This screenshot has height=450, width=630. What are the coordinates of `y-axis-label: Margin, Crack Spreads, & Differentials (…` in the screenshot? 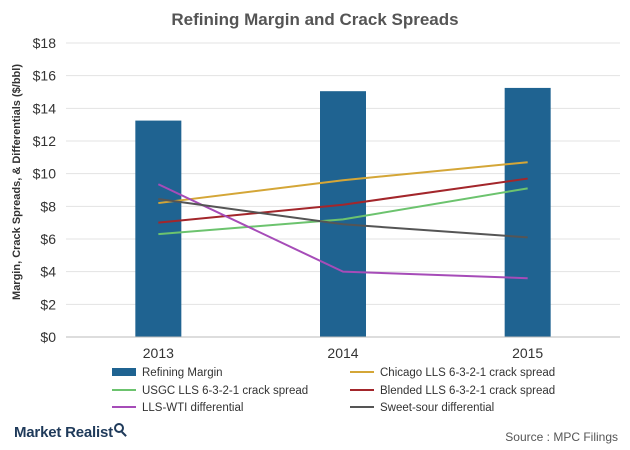 It's located at (17, 182).